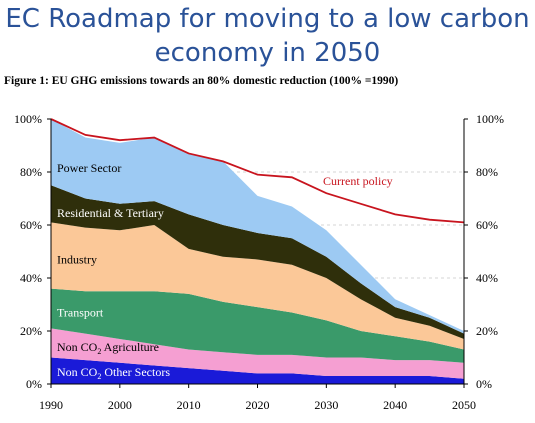  Describe the element at coordinates (395, 405) in the screenshot. I see `x-tick-label: 2040` at that location.